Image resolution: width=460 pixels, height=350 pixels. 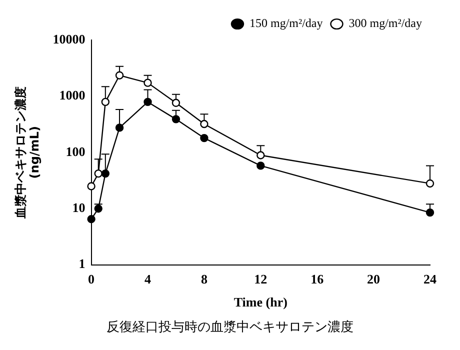 What do you see at coordinates (72, 95) in the screenshot?
I see `y-tick-label: 1000` at bounding box center [72, 95].